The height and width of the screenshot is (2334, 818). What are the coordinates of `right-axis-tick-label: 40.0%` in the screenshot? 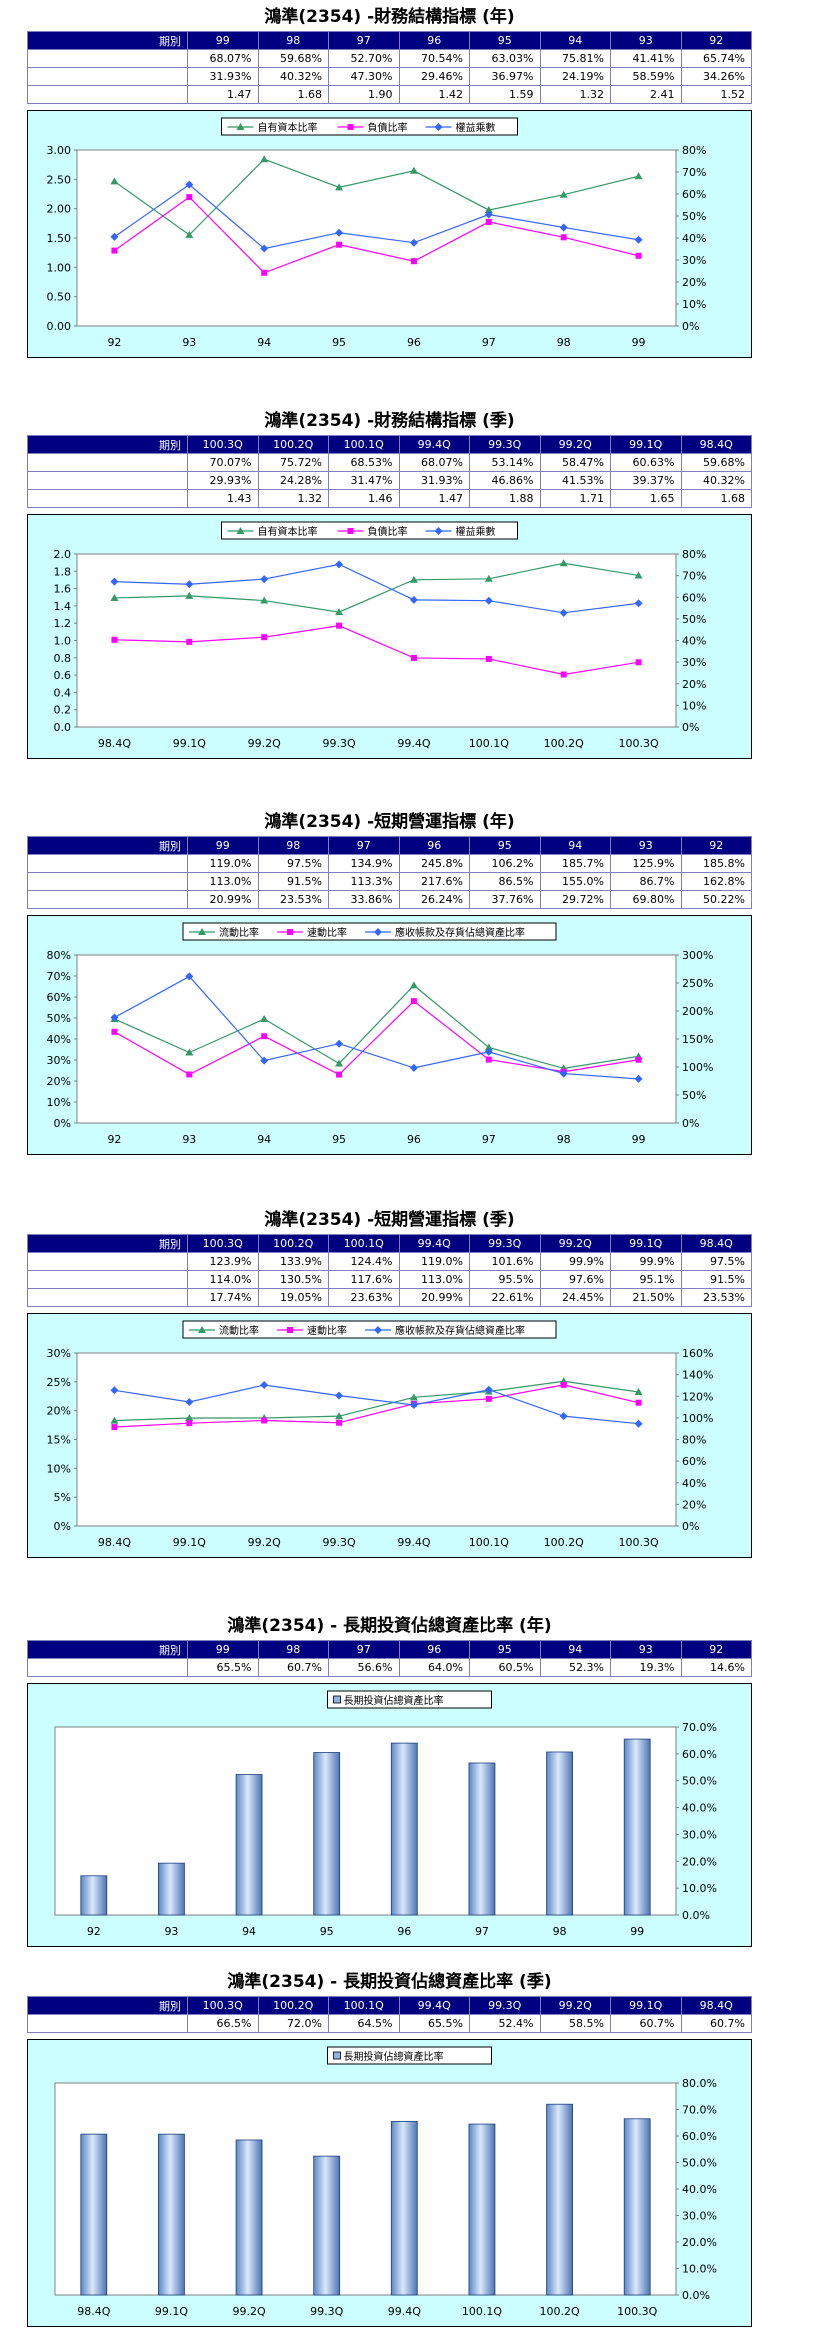 It's located at (699, 2189).